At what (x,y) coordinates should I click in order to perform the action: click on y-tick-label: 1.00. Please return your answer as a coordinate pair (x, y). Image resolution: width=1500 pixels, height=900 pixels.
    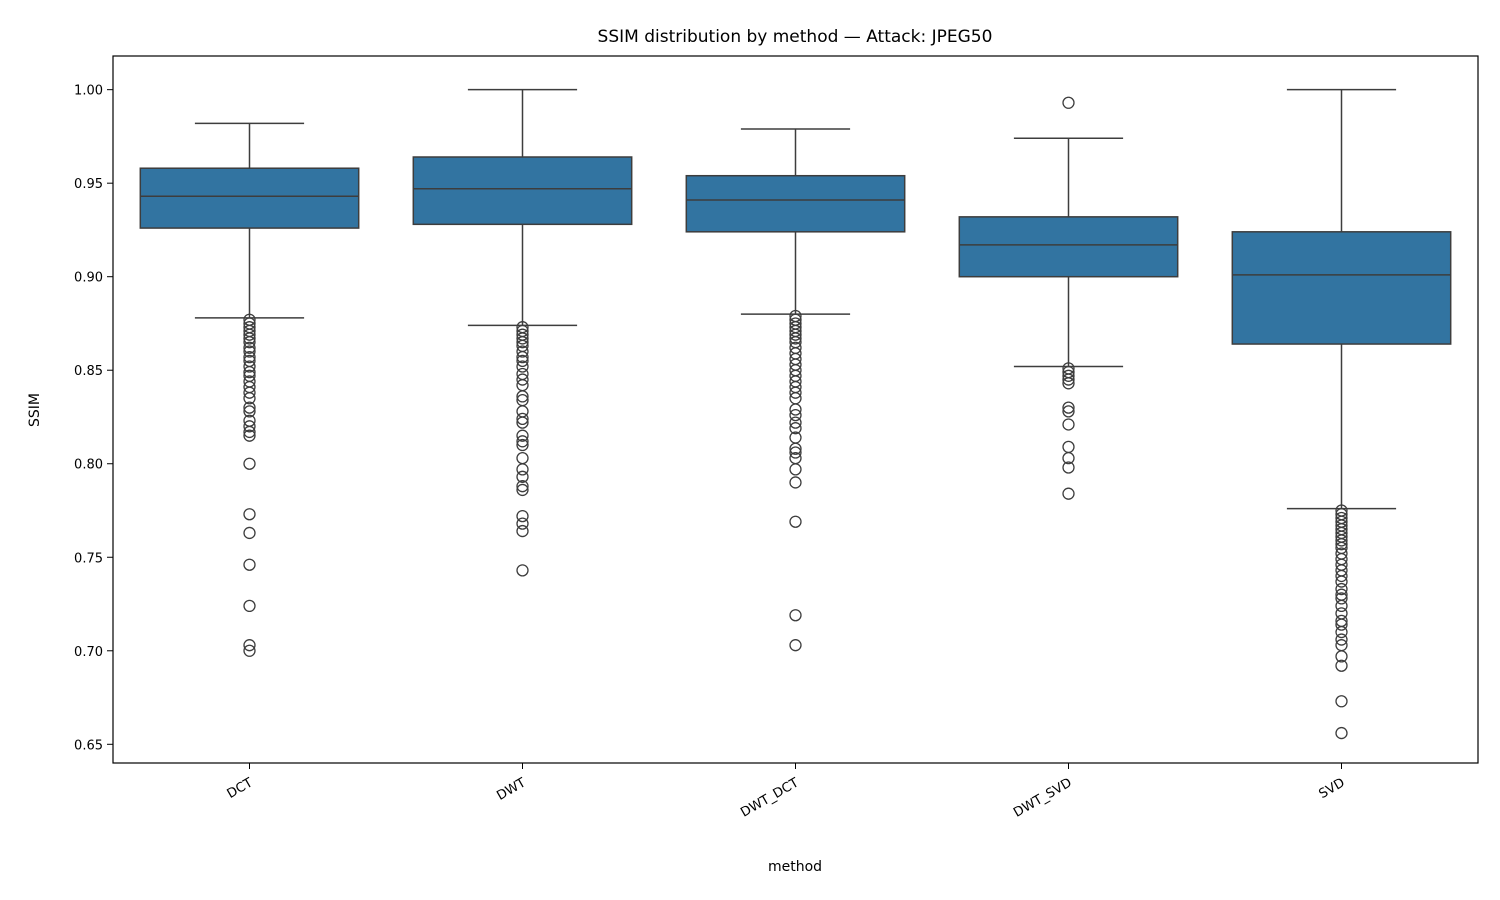
    Looking at the image, I should click on (88, 91).